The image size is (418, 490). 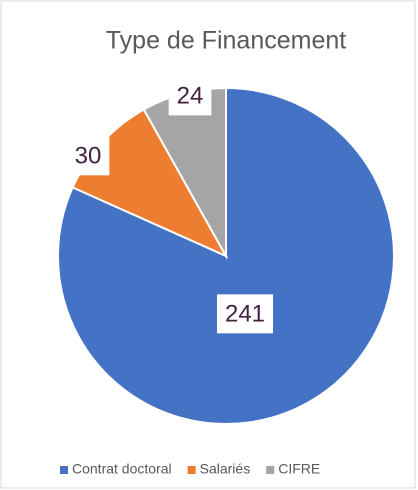 I want to click on chart-title: Type de Financement, so click(x=226, y=41).